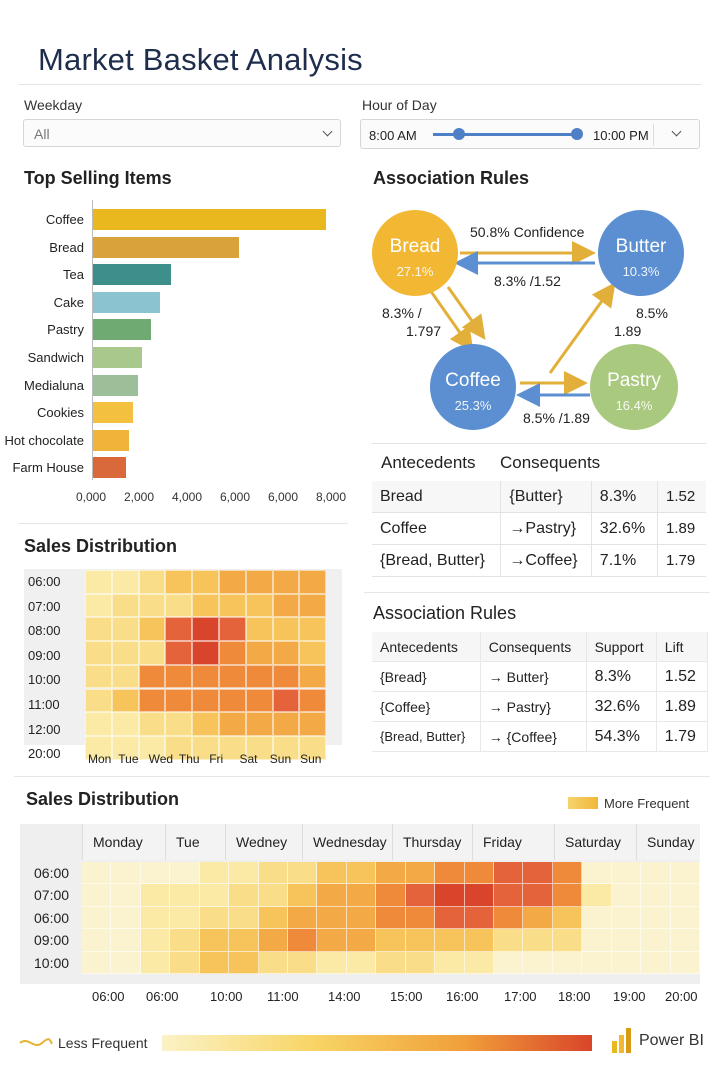  Describe the element at coordinates (311, 759) in the screenshot. I see `heatmap-col-label: Sun` at that location.